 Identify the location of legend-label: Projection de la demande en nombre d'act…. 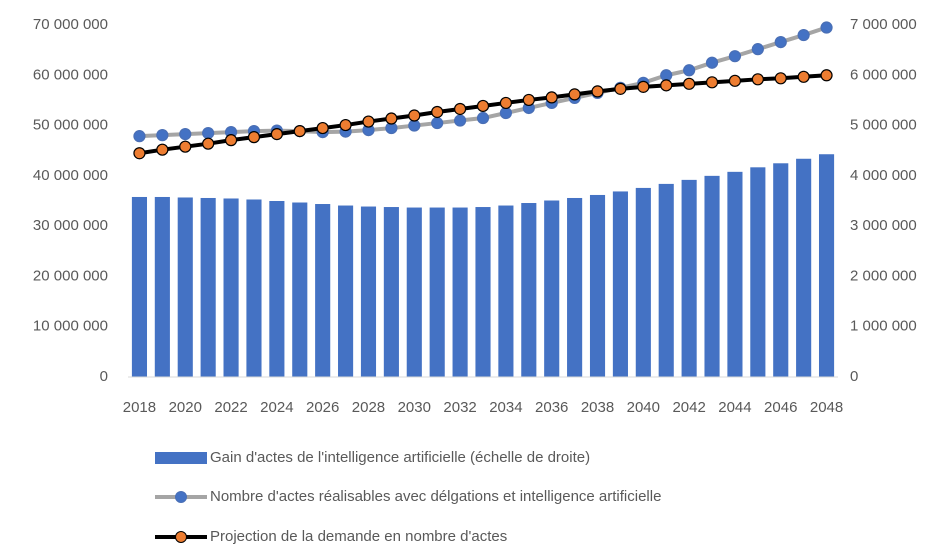
(358, 536).